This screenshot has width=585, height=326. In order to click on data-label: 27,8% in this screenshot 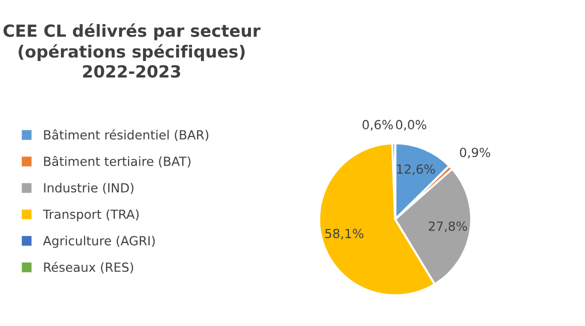, I will do `click(447, 226)`.